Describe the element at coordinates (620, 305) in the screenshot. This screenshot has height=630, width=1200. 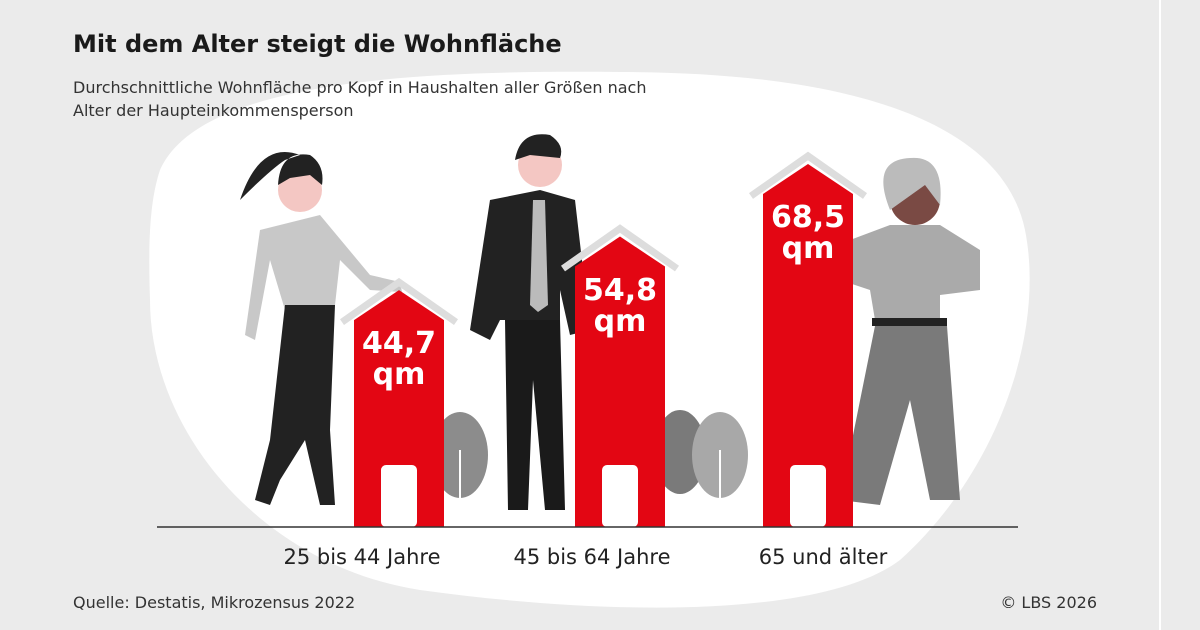
I see `value-label: 54,8 qm` at that location.